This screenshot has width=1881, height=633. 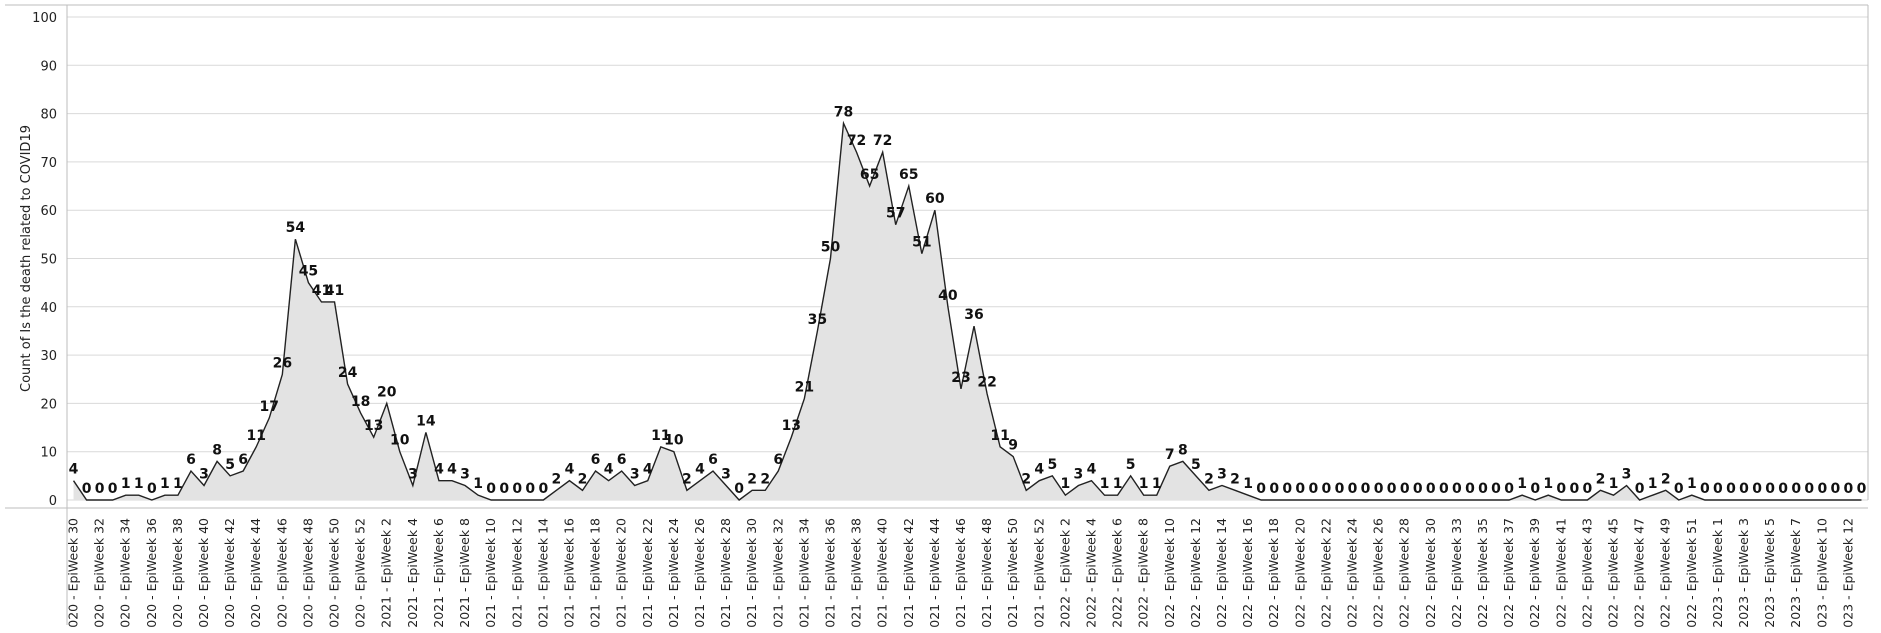 I want to click on y-axis-title: Count of Is the death related to COVID19, so click(x=26, y=258).